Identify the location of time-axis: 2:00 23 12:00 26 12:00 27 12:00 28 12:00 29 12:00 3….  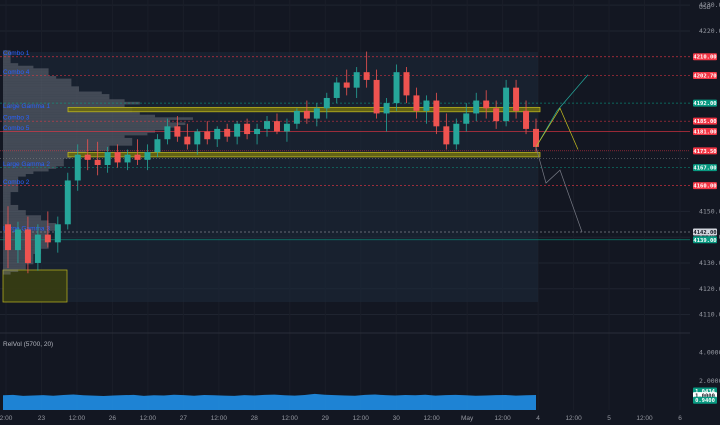
(341, 418).